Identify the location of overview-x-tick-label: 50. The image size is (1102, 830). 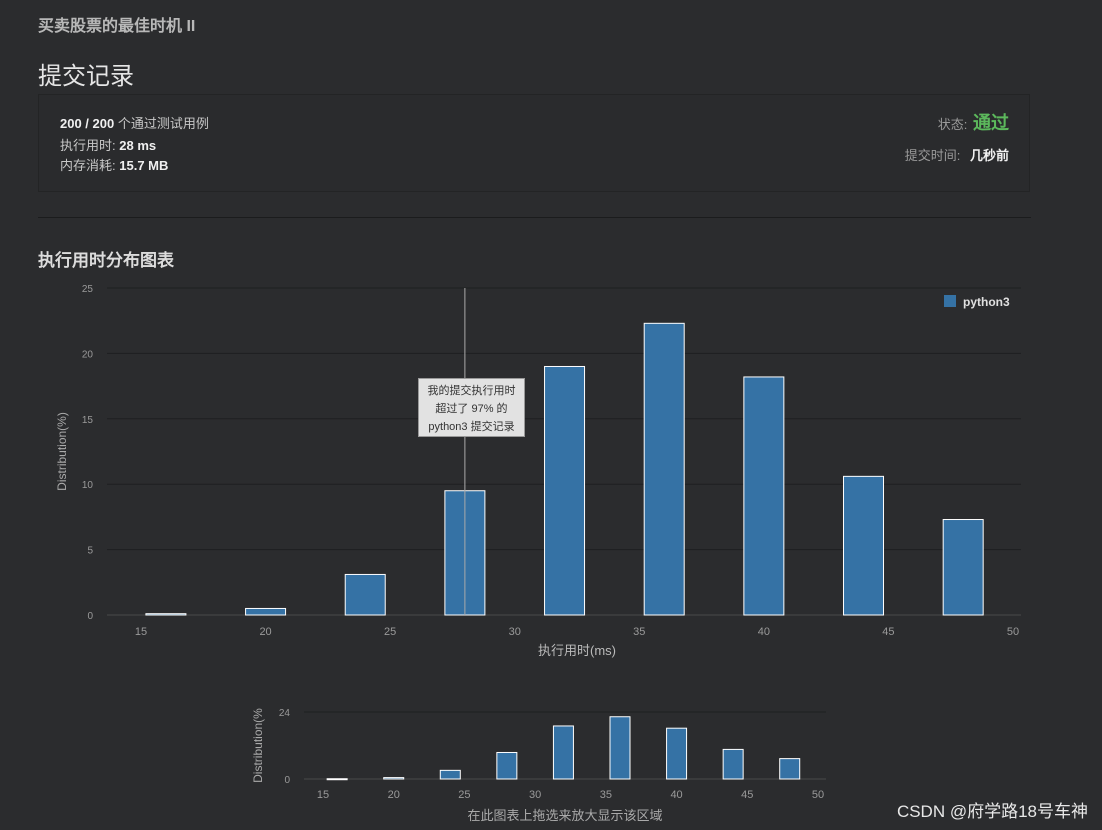
(818, 795).